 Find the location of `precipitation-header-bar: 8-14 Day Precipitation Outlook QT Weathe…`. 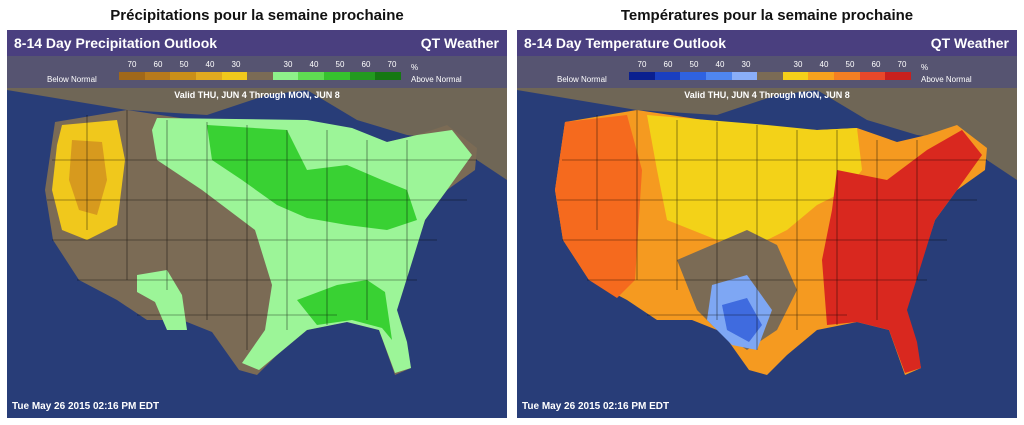

precipitation-header-bar: 8-14 Day Precipitation Outlook QT Weathe… is located at coordinates (257, 43).